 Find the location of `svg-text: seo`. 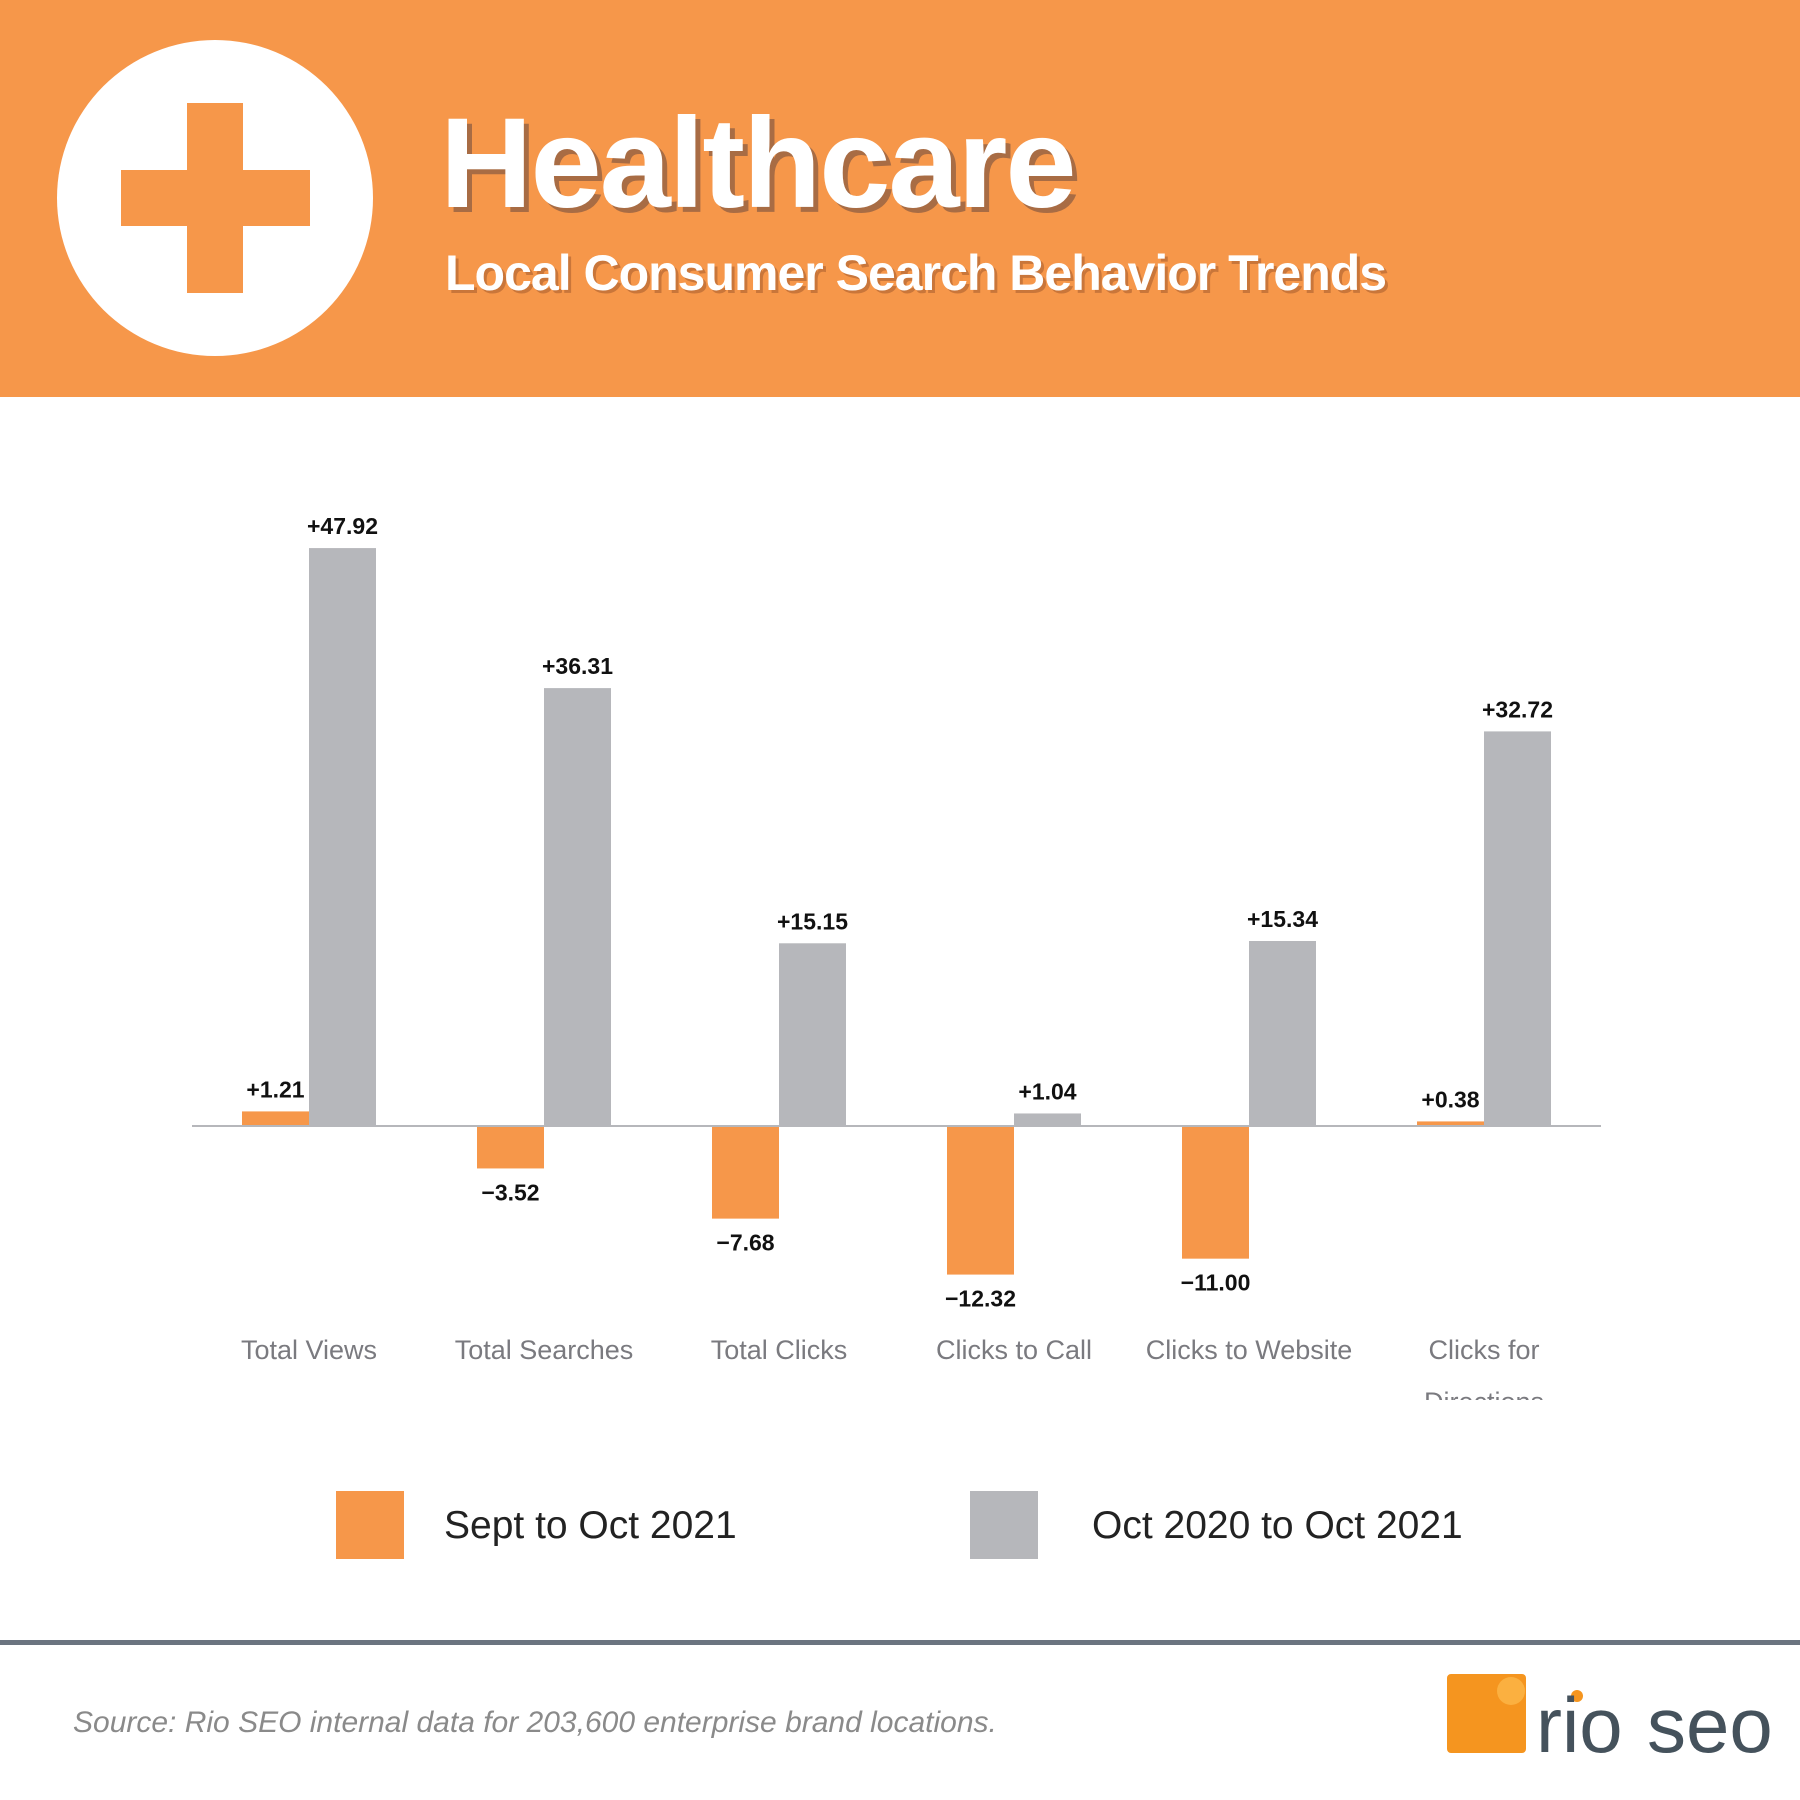

svg-text: seo is located at coordinates (1710, 1721).